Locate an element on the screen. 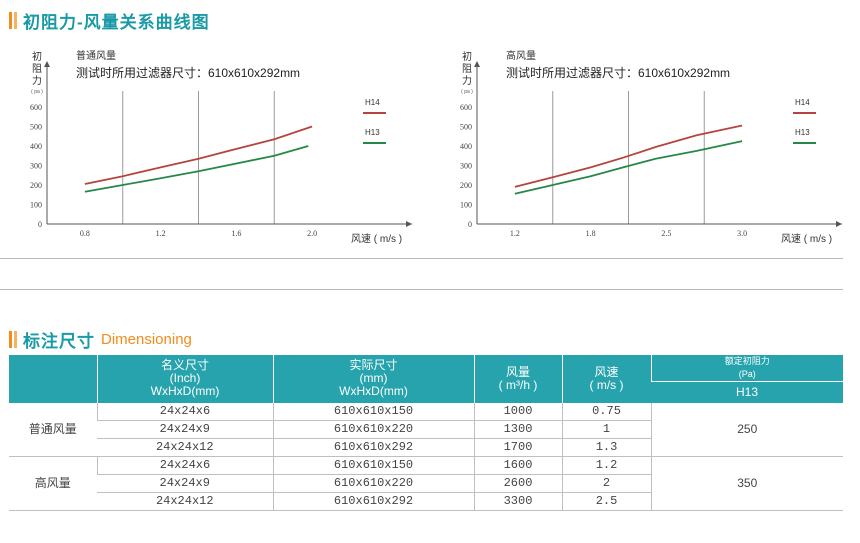  header-initial-resistance: 额定初阻力 (Pa) is located at coordinates (746, 368).